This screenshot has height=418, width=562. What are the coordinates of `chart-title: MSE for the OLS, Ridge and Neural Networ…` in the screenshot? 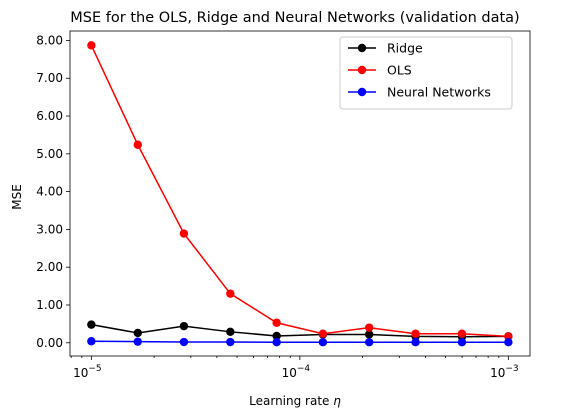 It's located at (294, 18).